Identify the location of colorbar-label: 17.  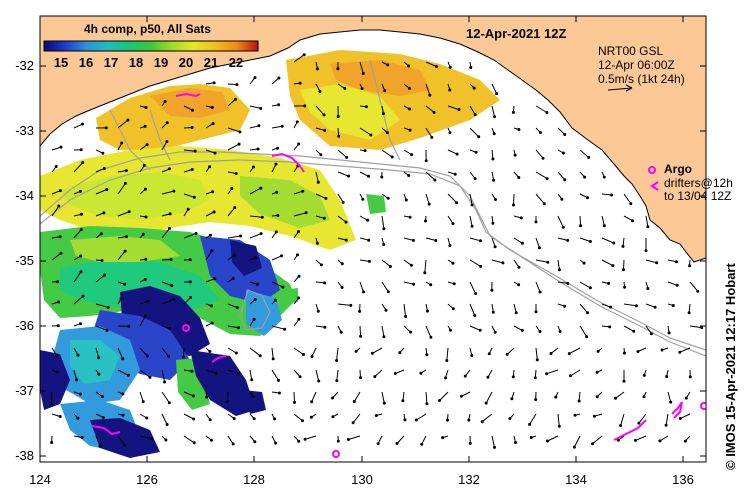
(111, 62).